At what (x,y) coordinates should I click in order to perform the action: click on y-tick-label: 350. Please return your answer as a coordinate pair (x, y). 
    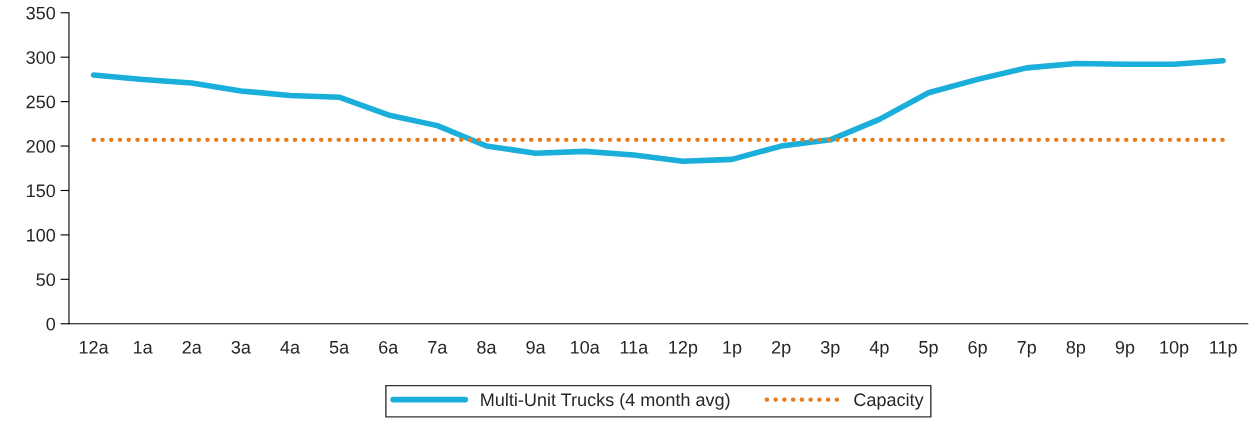
    Looking at the image, I should click on (41, 13).